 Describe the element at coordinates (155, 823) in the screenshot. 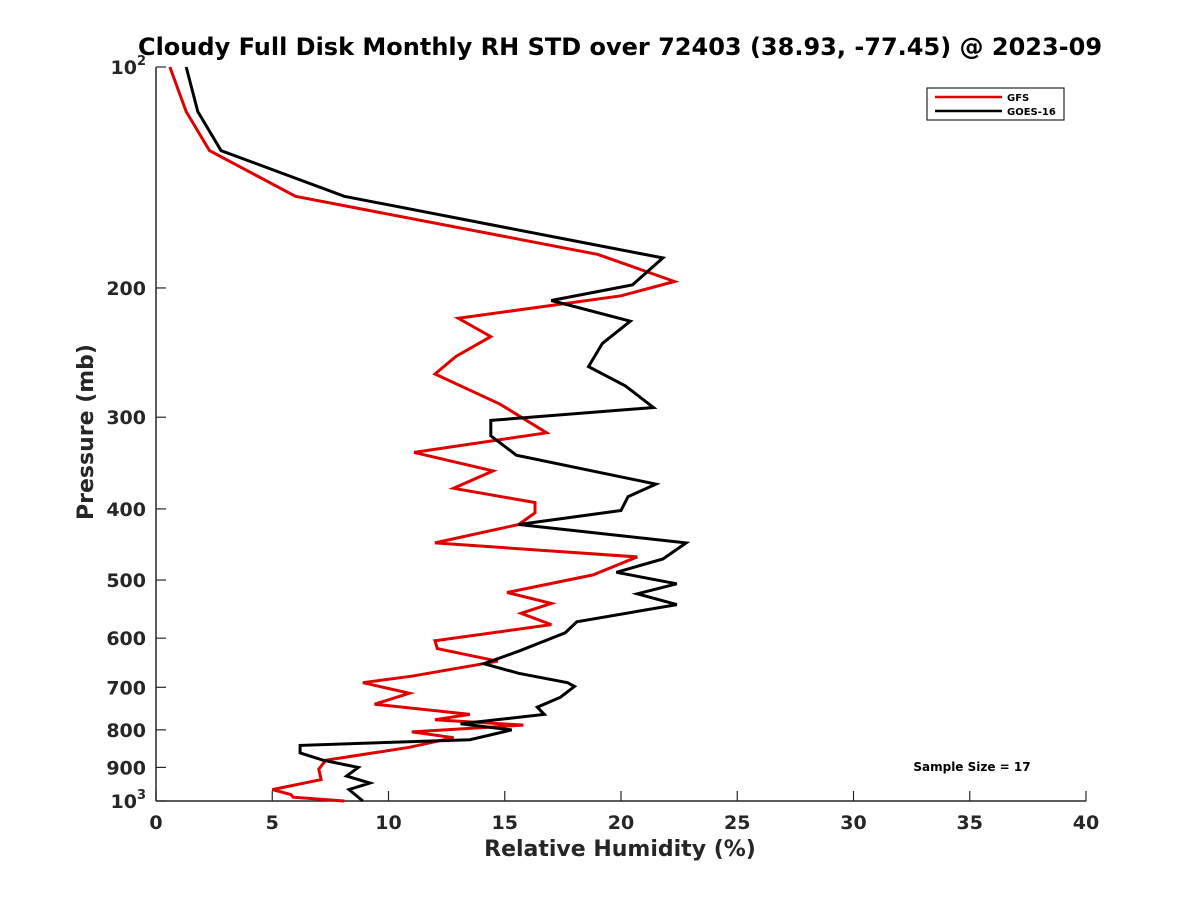

I see `x-tick-label: 0` at that location.